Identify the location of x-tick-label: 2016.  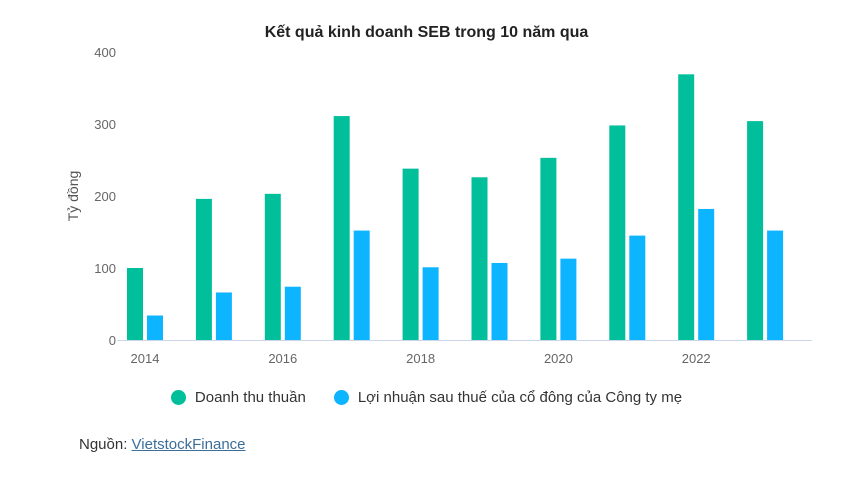
(282, 358).